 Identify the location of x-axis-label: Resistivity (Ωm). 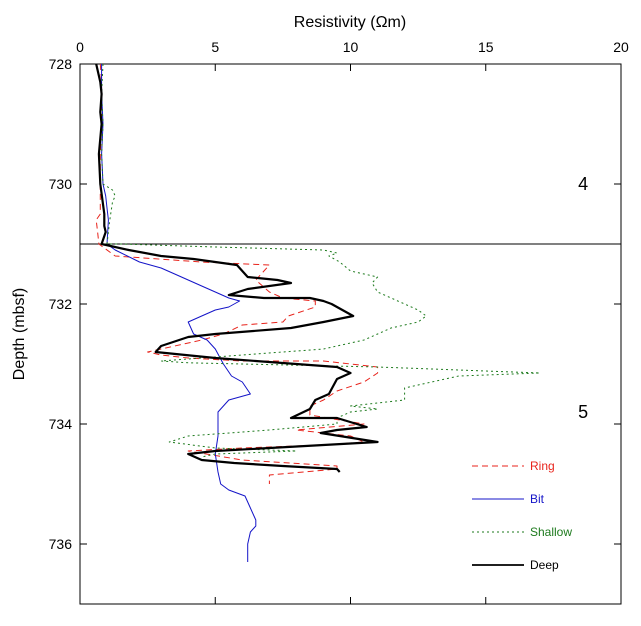
(350, 22).